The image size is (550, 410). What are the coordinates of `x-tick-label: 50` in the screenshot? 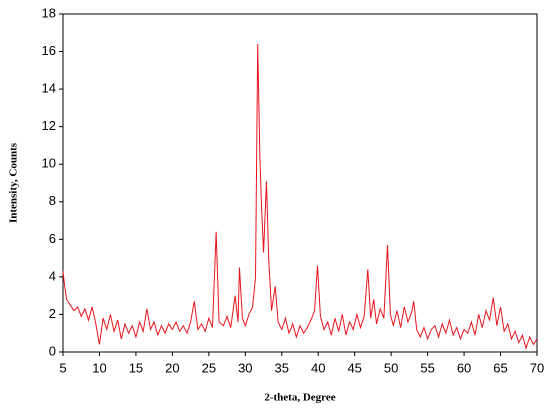 It's located at (391, 367).